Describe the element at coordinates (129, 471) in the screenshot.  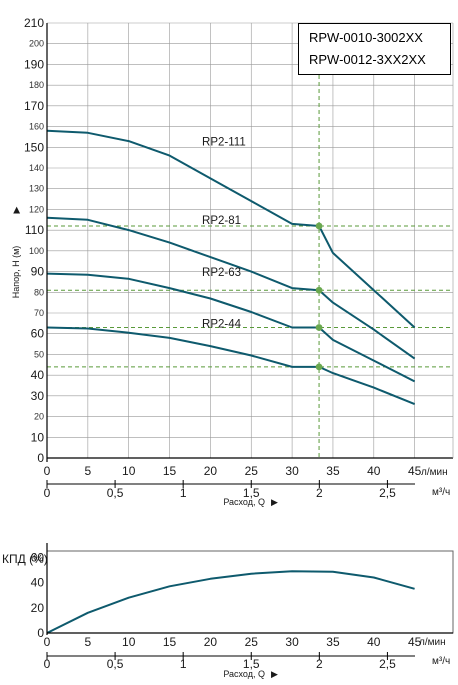
I see `x-tick-label: 10` at that location.